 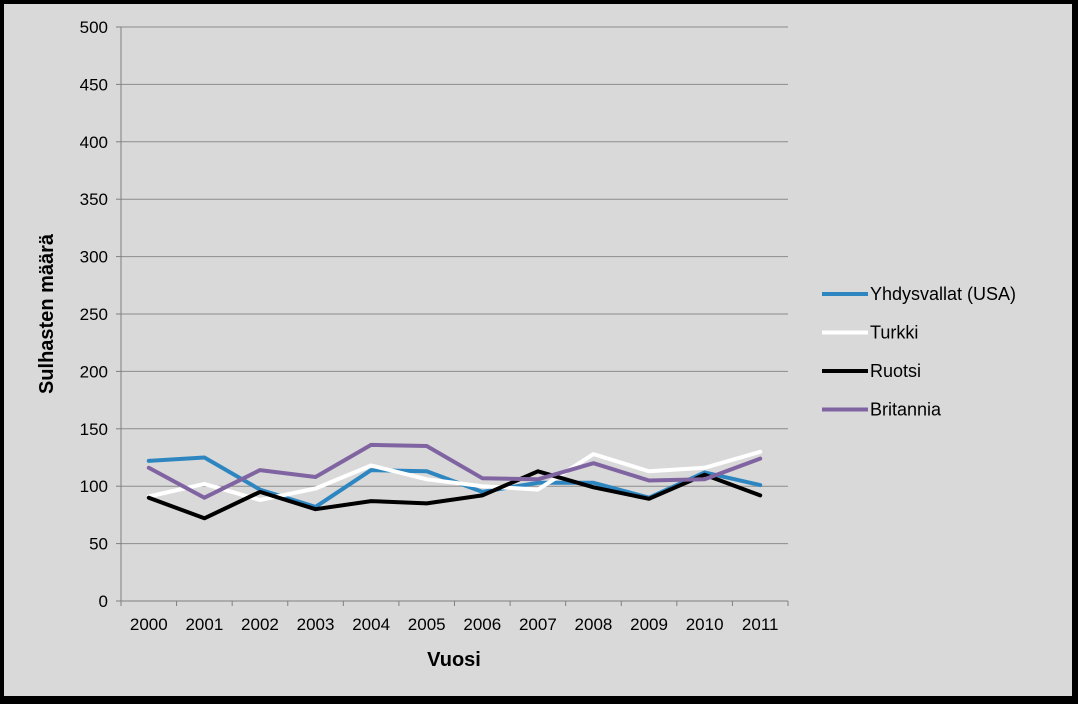 I want to click on x-tick-label-2004: 2004, so click(x=371, y=624).